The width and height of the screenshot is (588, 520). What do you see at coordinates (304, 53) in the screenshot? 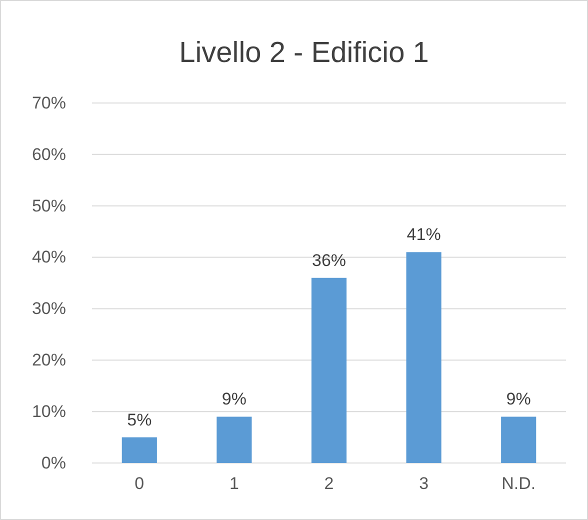
I see `chart-title: Livello 2 - Edificio 1` at bounding box center [304, 53].